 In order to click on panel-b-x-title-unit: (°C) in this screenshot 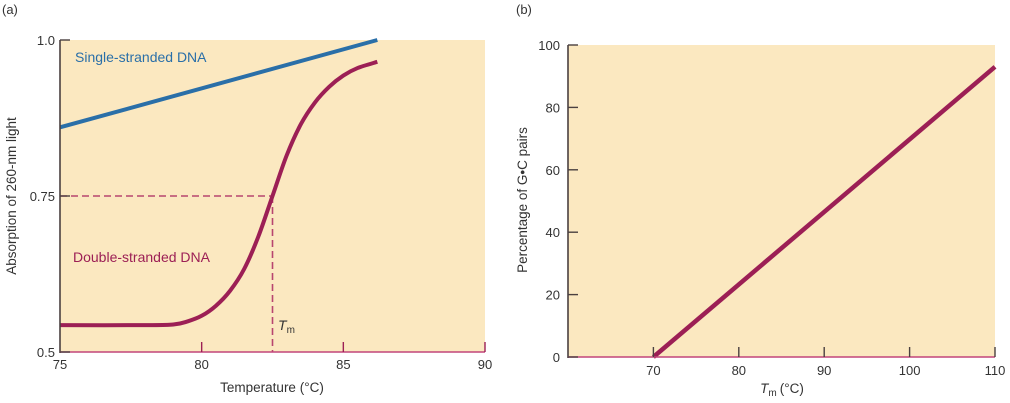, I will do `click(792, 388)`.